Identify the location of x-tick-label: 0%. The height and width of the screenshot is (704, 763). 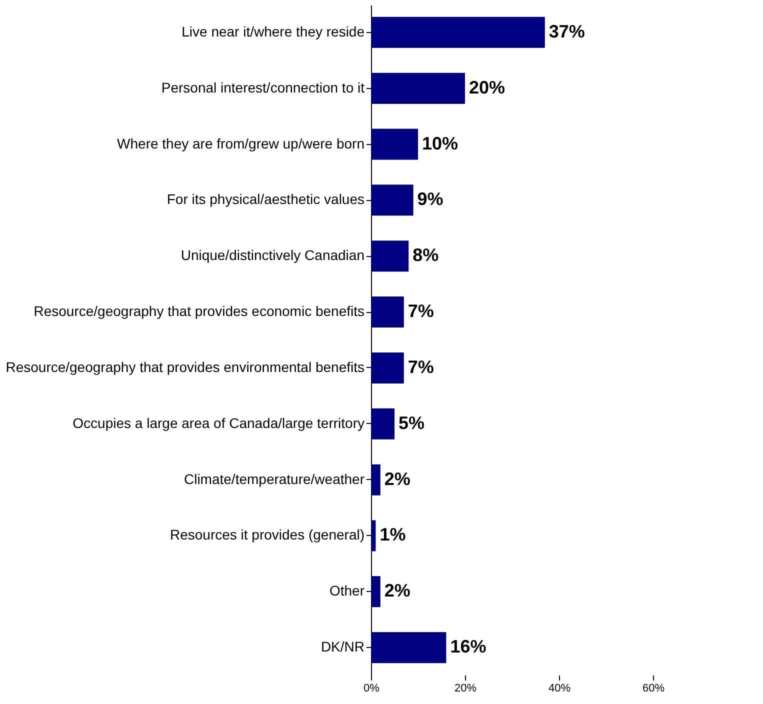
(372, 688).